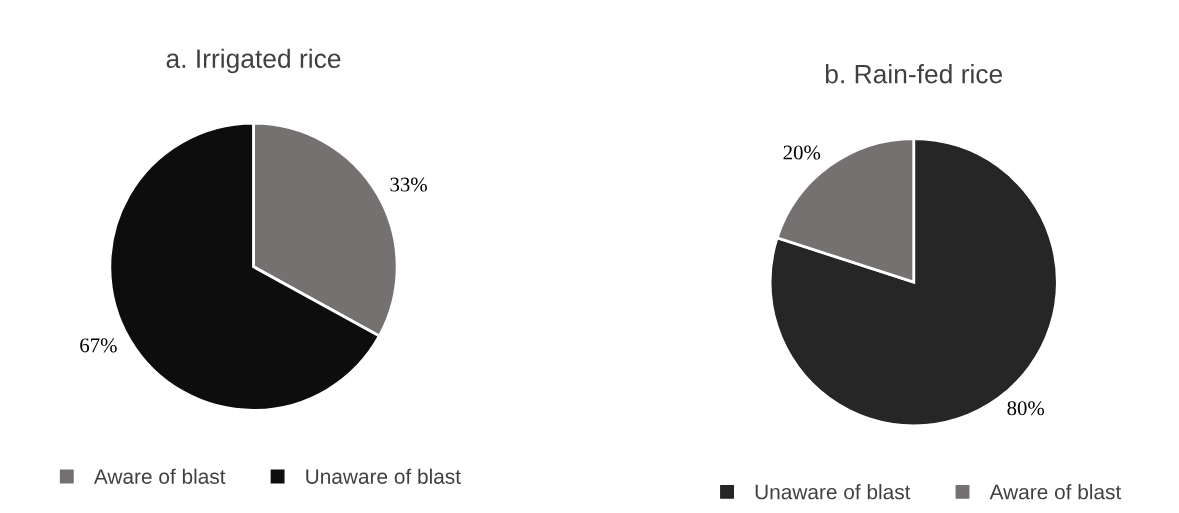 This screenshot has width=1179, height=513. What do you see at coordinates (913, 282) in the screenshot?
I see `pie-slice` at bounding box center [913, 282].